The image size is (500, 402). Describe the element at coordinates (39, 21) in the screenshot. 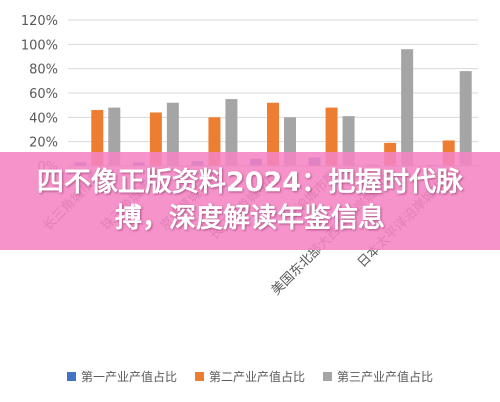

I see `y-tick-label: 120%` at that location.